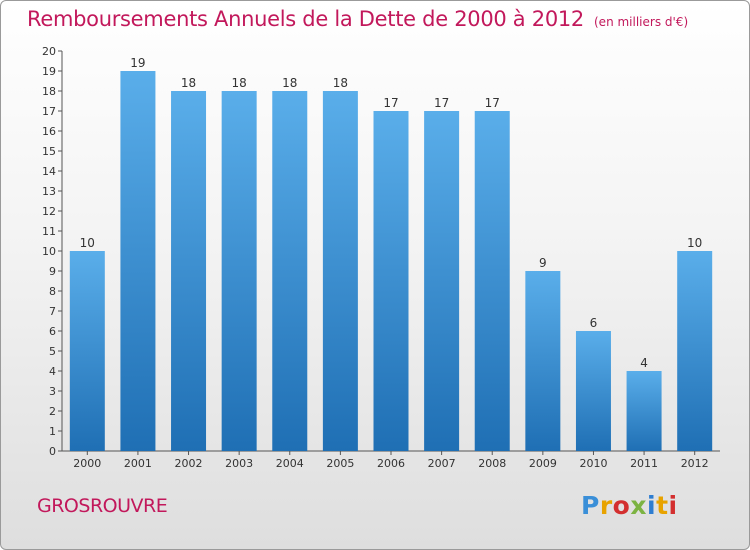 The height and width of the screenshot is (550, 750). I want to click on y-tick-label: 15, so click(49, 151).